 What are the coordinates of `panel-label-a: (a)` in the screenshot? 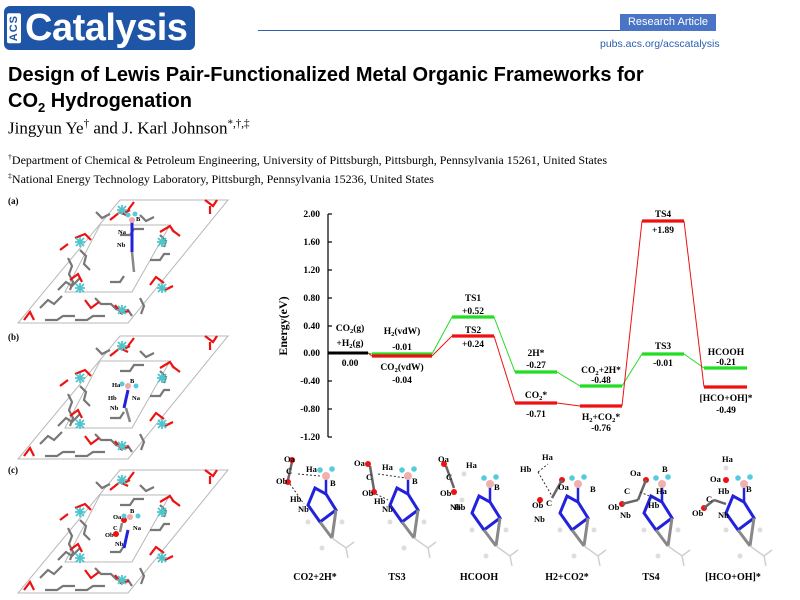 It's located at (13, 201).